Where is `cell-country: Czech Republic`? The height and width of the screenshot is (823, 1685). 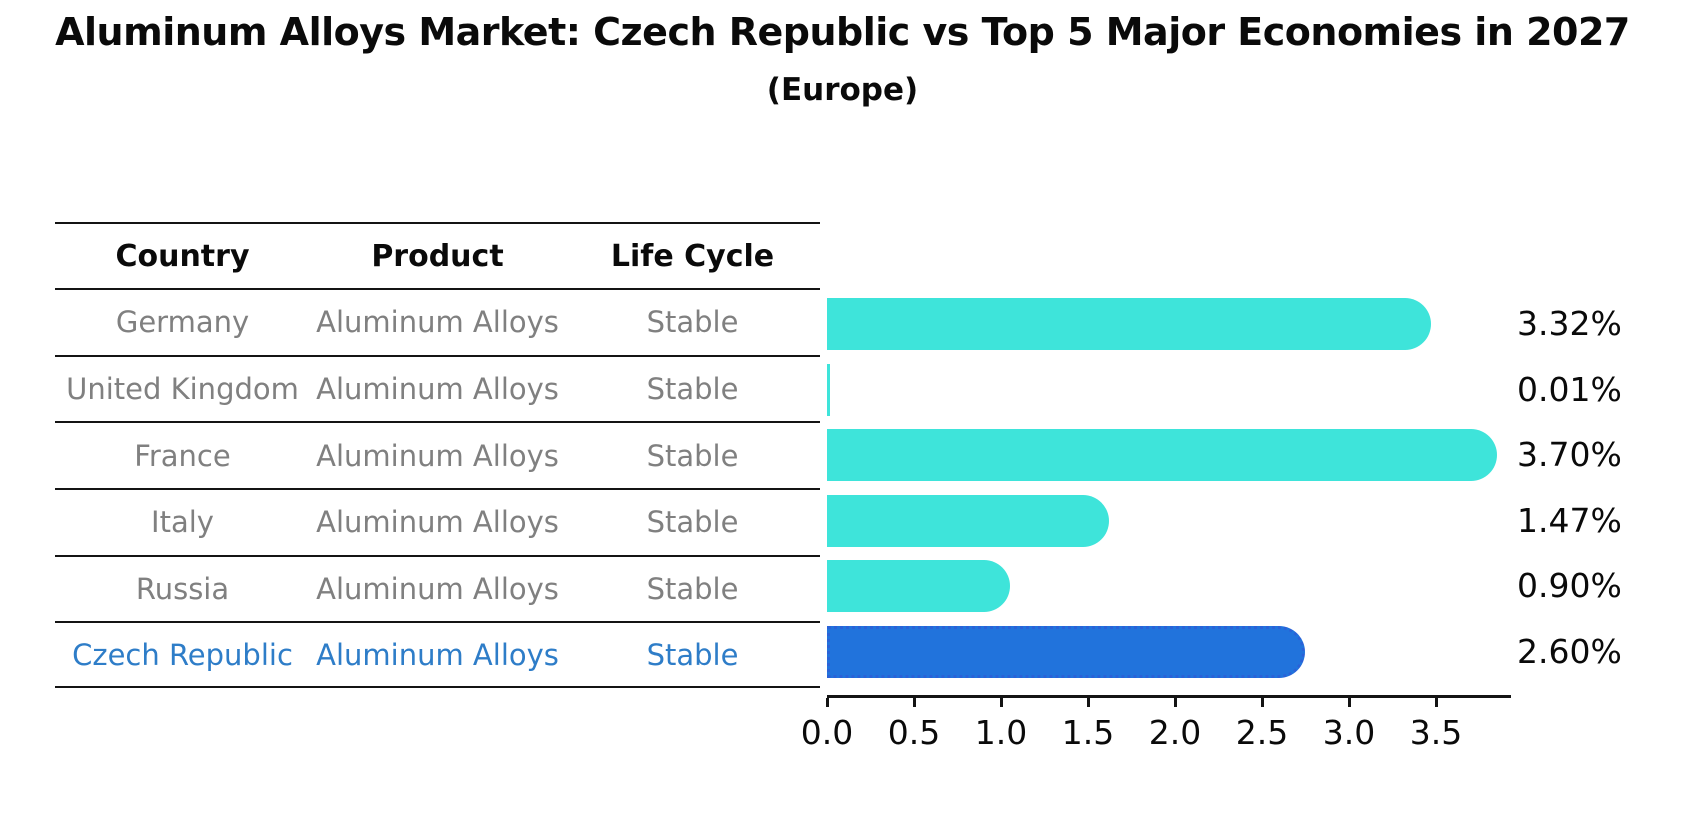
cell-country: Czech Republic is located at coordinates (182, 654).